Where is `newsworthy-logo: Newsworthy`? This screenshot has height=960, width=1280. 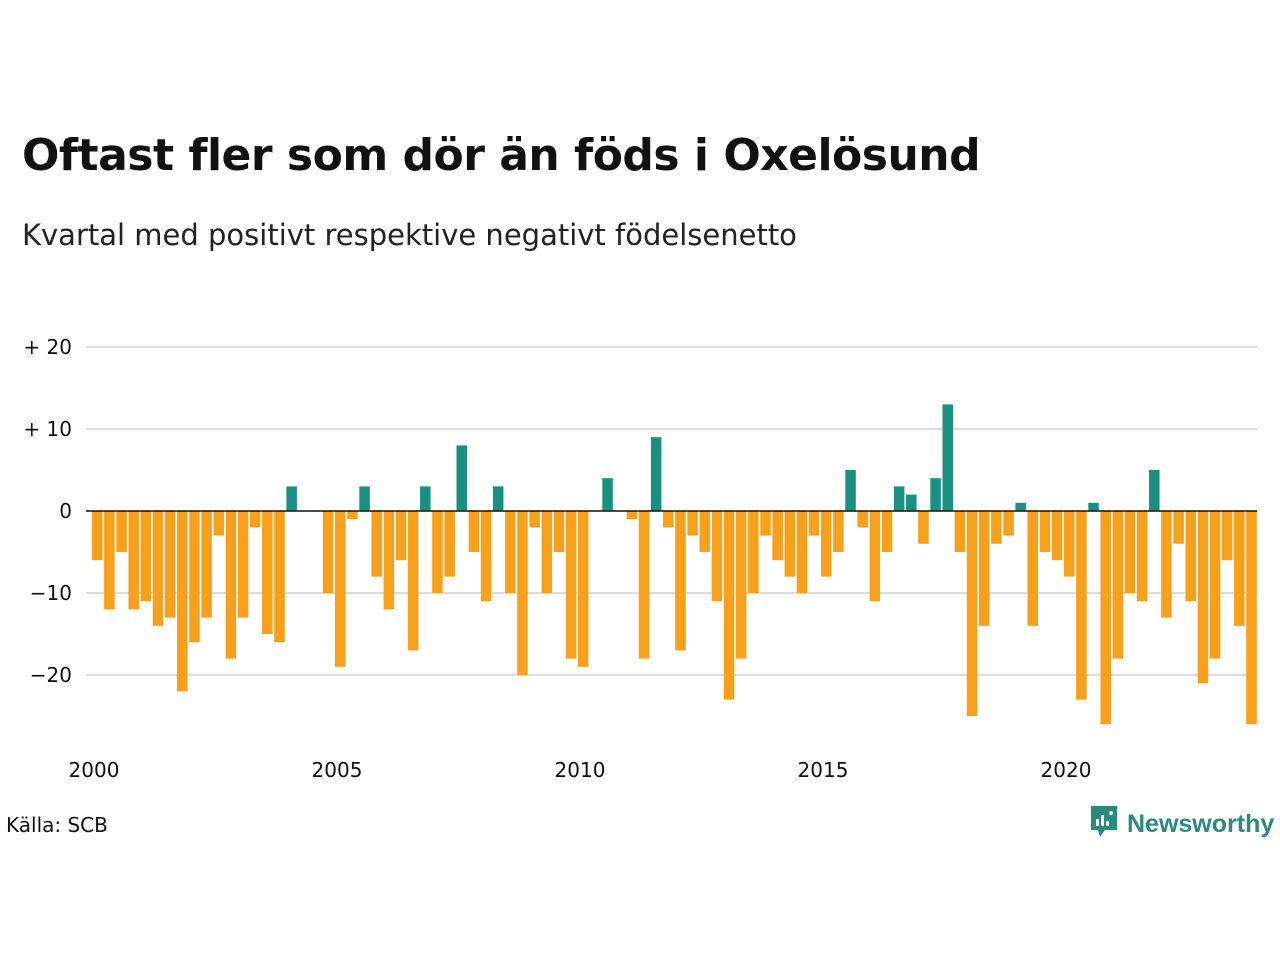
newsworthy-logo: Newsworthy is located at coordinates (1181, 824).